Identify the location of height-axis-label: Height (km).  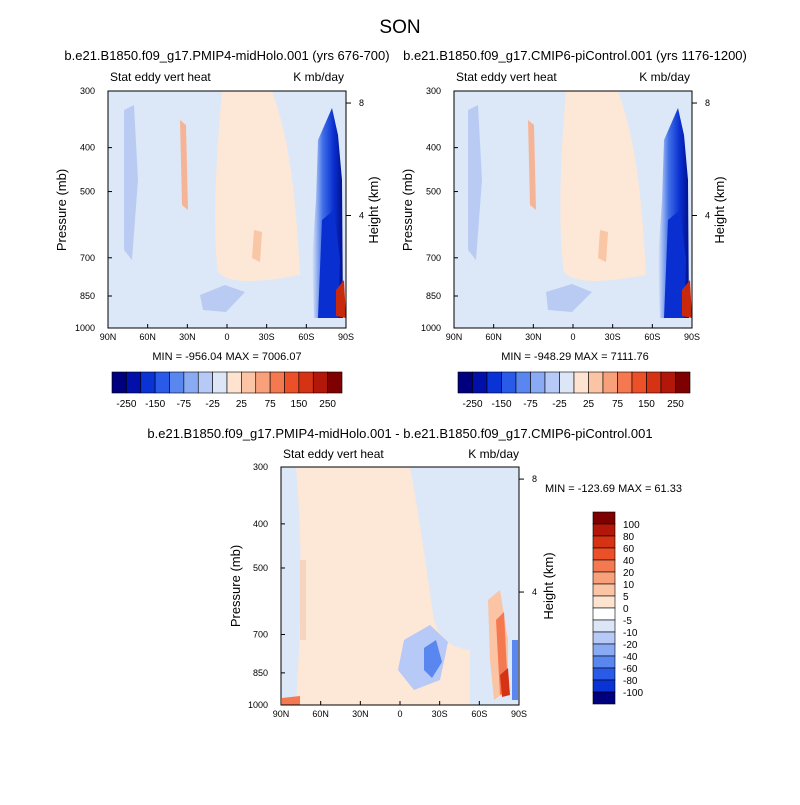
(373, 209).